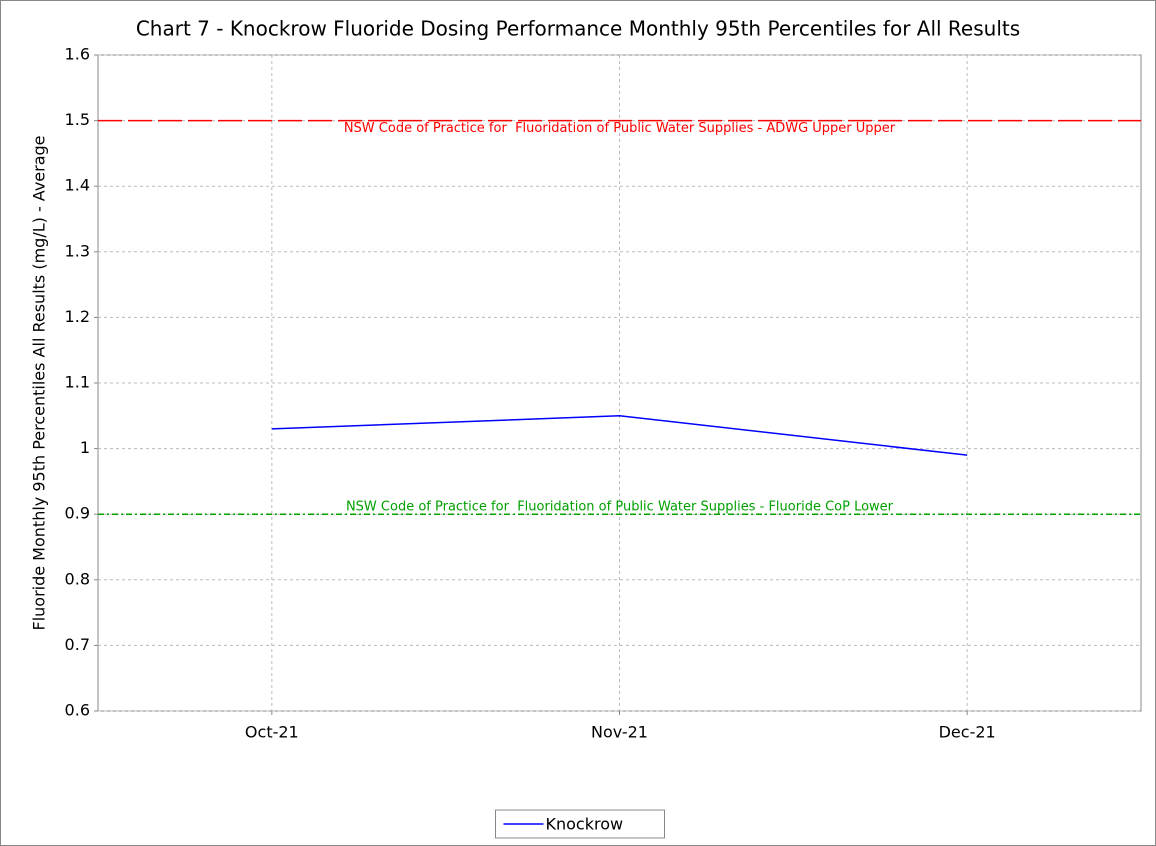 The width and height of the screenshot is (1156, 846). What do you see at coordinates (77, 710) in the screenshot?
I see `y-tick-label: 0.6` at bounding box center [77, 710].